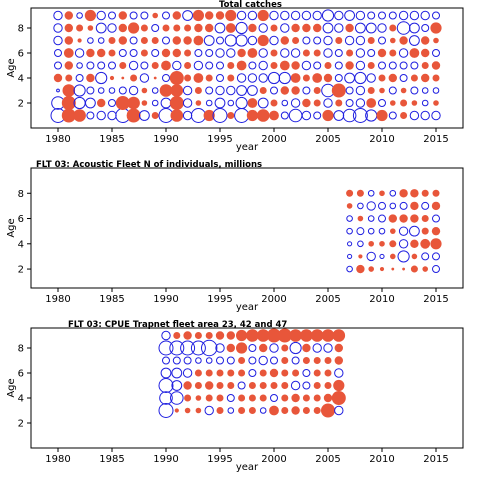 The height and width of the screenshot is (480, 480). What do you see at coordinates (111, 299) in the screenshot?
I see `x-tick-label: 1985` at bounding box center [111, 299].